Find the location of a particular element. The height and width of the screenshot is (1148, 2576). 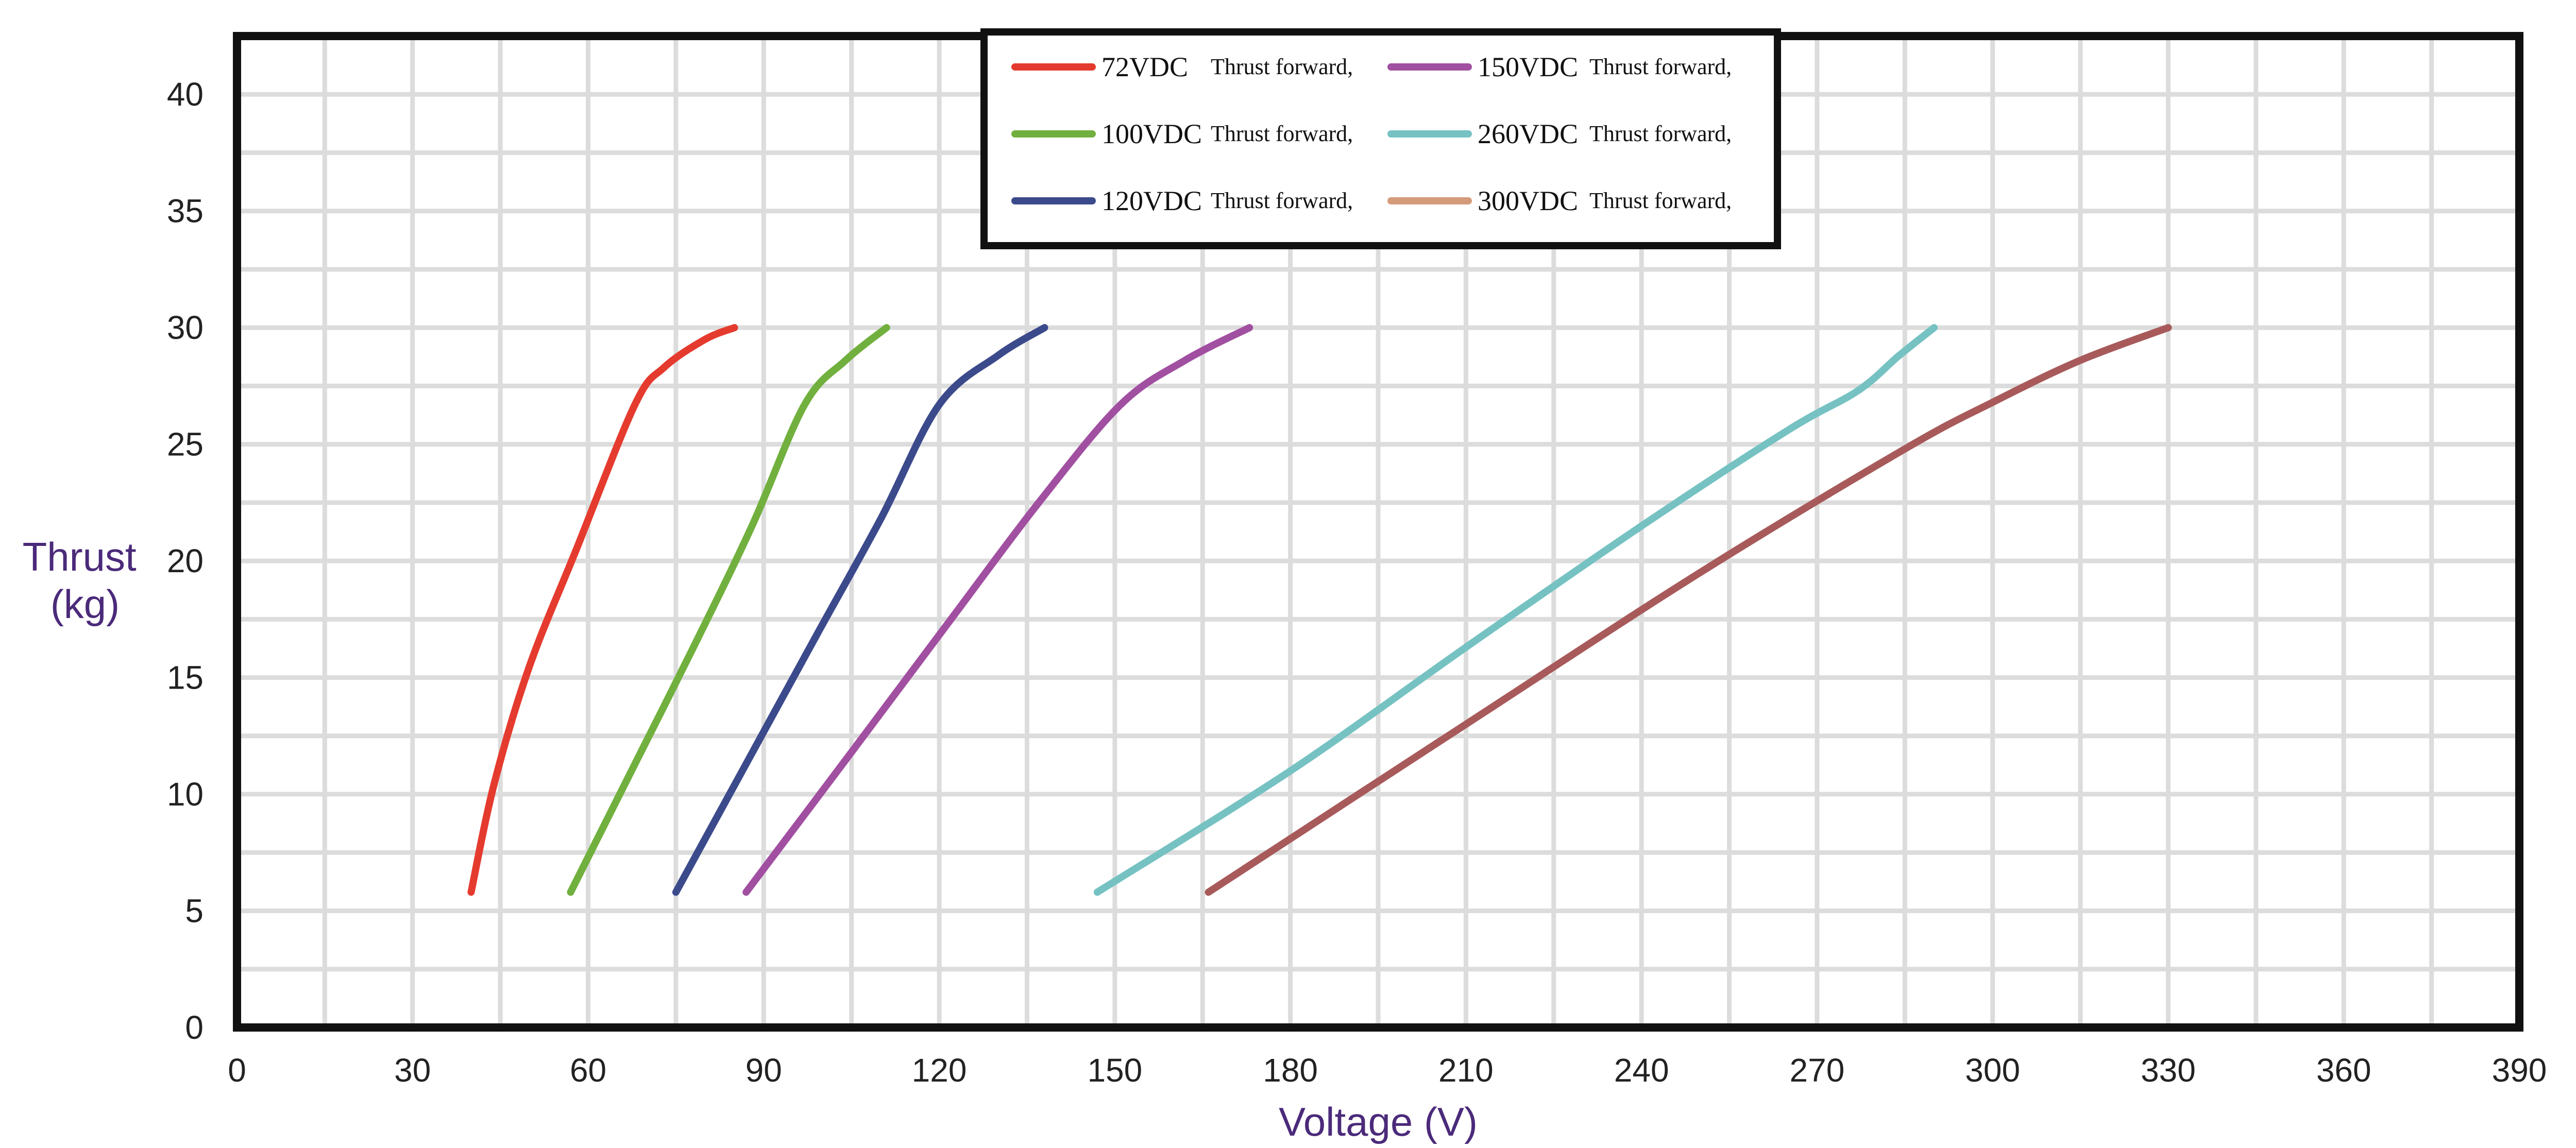

legend-label: 120VDC is located at coordinates (1151, 200).